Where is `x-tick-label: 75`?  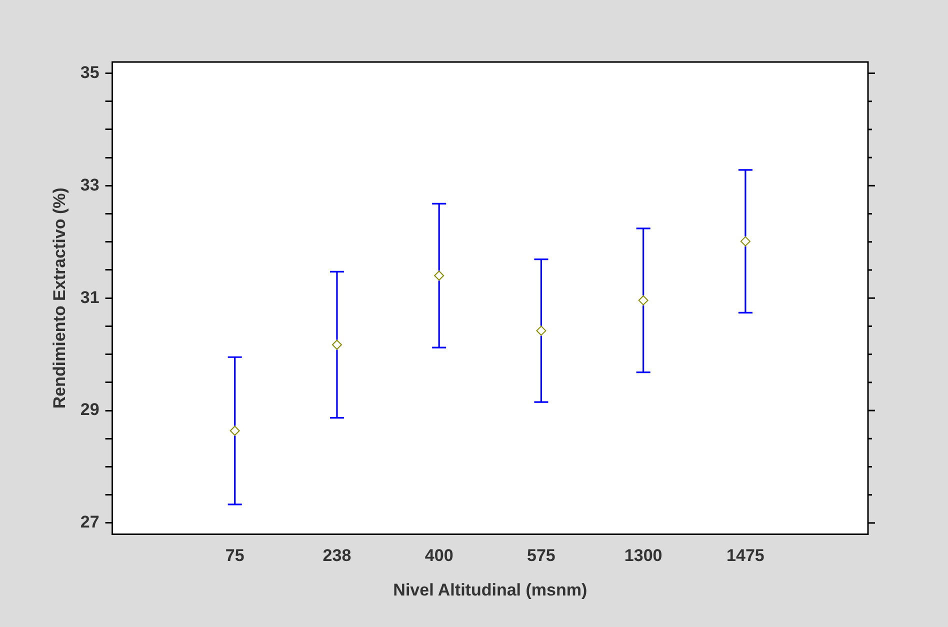
x-tick-label: 75 is located at coordinates (234, 556).